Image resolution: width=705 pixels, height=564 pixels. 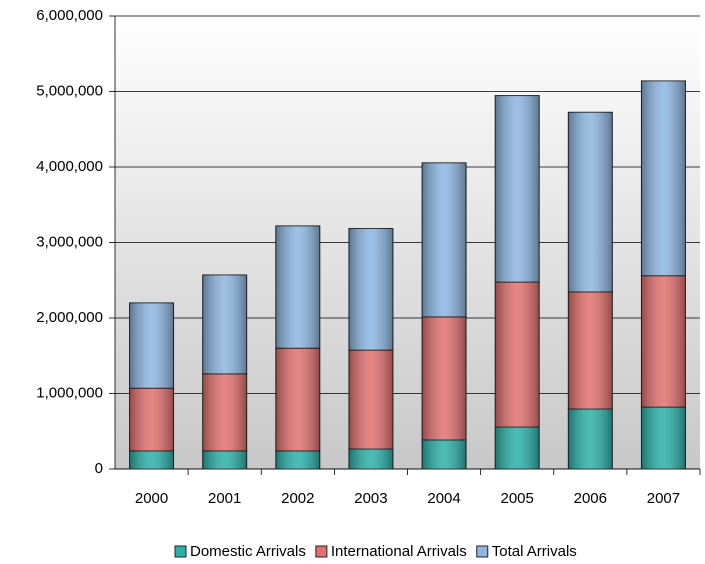 I want to click on legend-label: Total Arrivals, so click(x=534, y=551).